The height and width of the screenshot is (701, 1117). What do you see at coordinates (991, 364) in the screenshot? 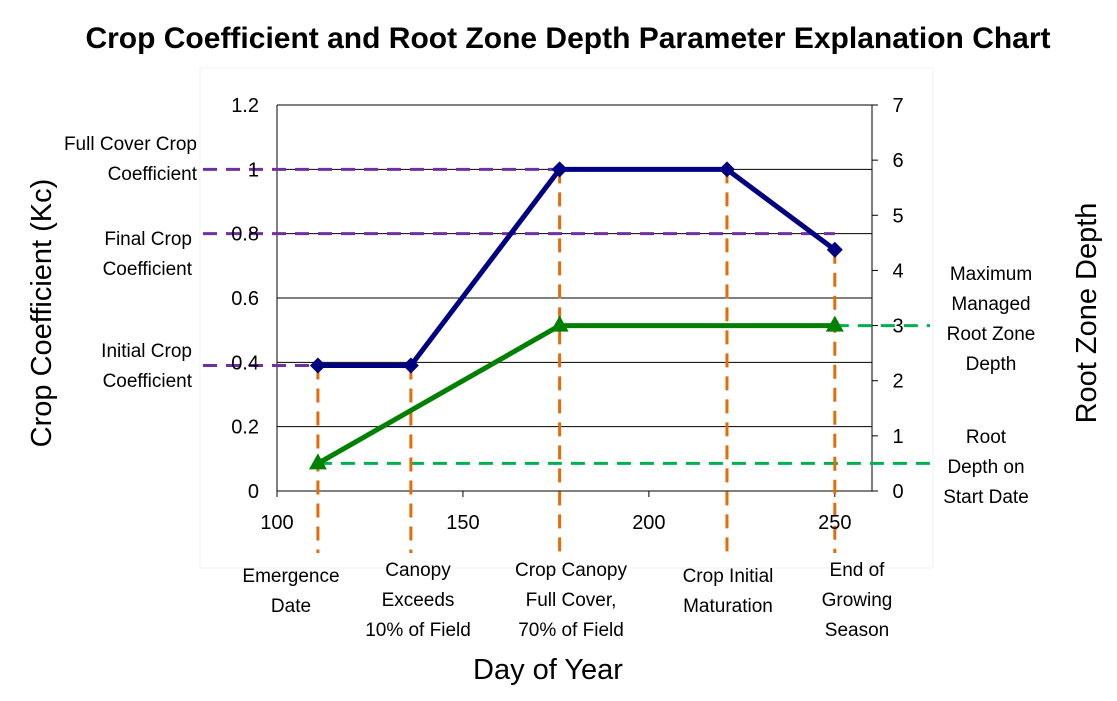
I see `annotation-root-max-line: Depth` at bounding box center [991, 364].